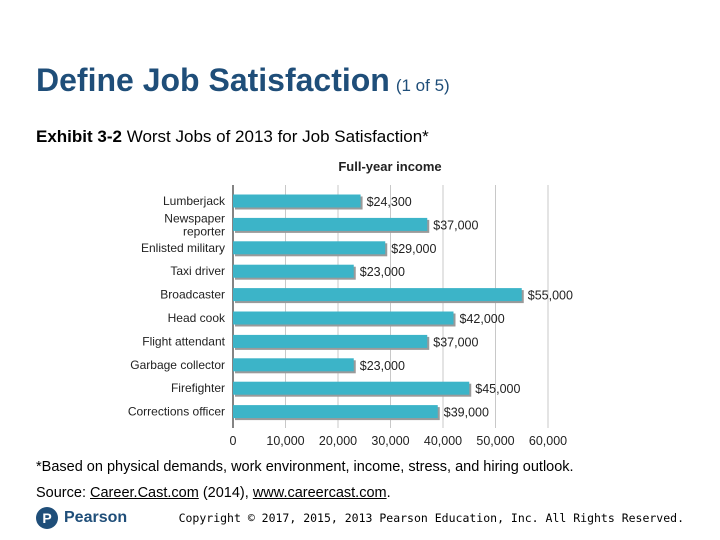 The height and width of the screenshot is (540, 720). Describe the element at coordinates (61, 493) in the screenshot. I see `source-prefix: Source:` at that location.